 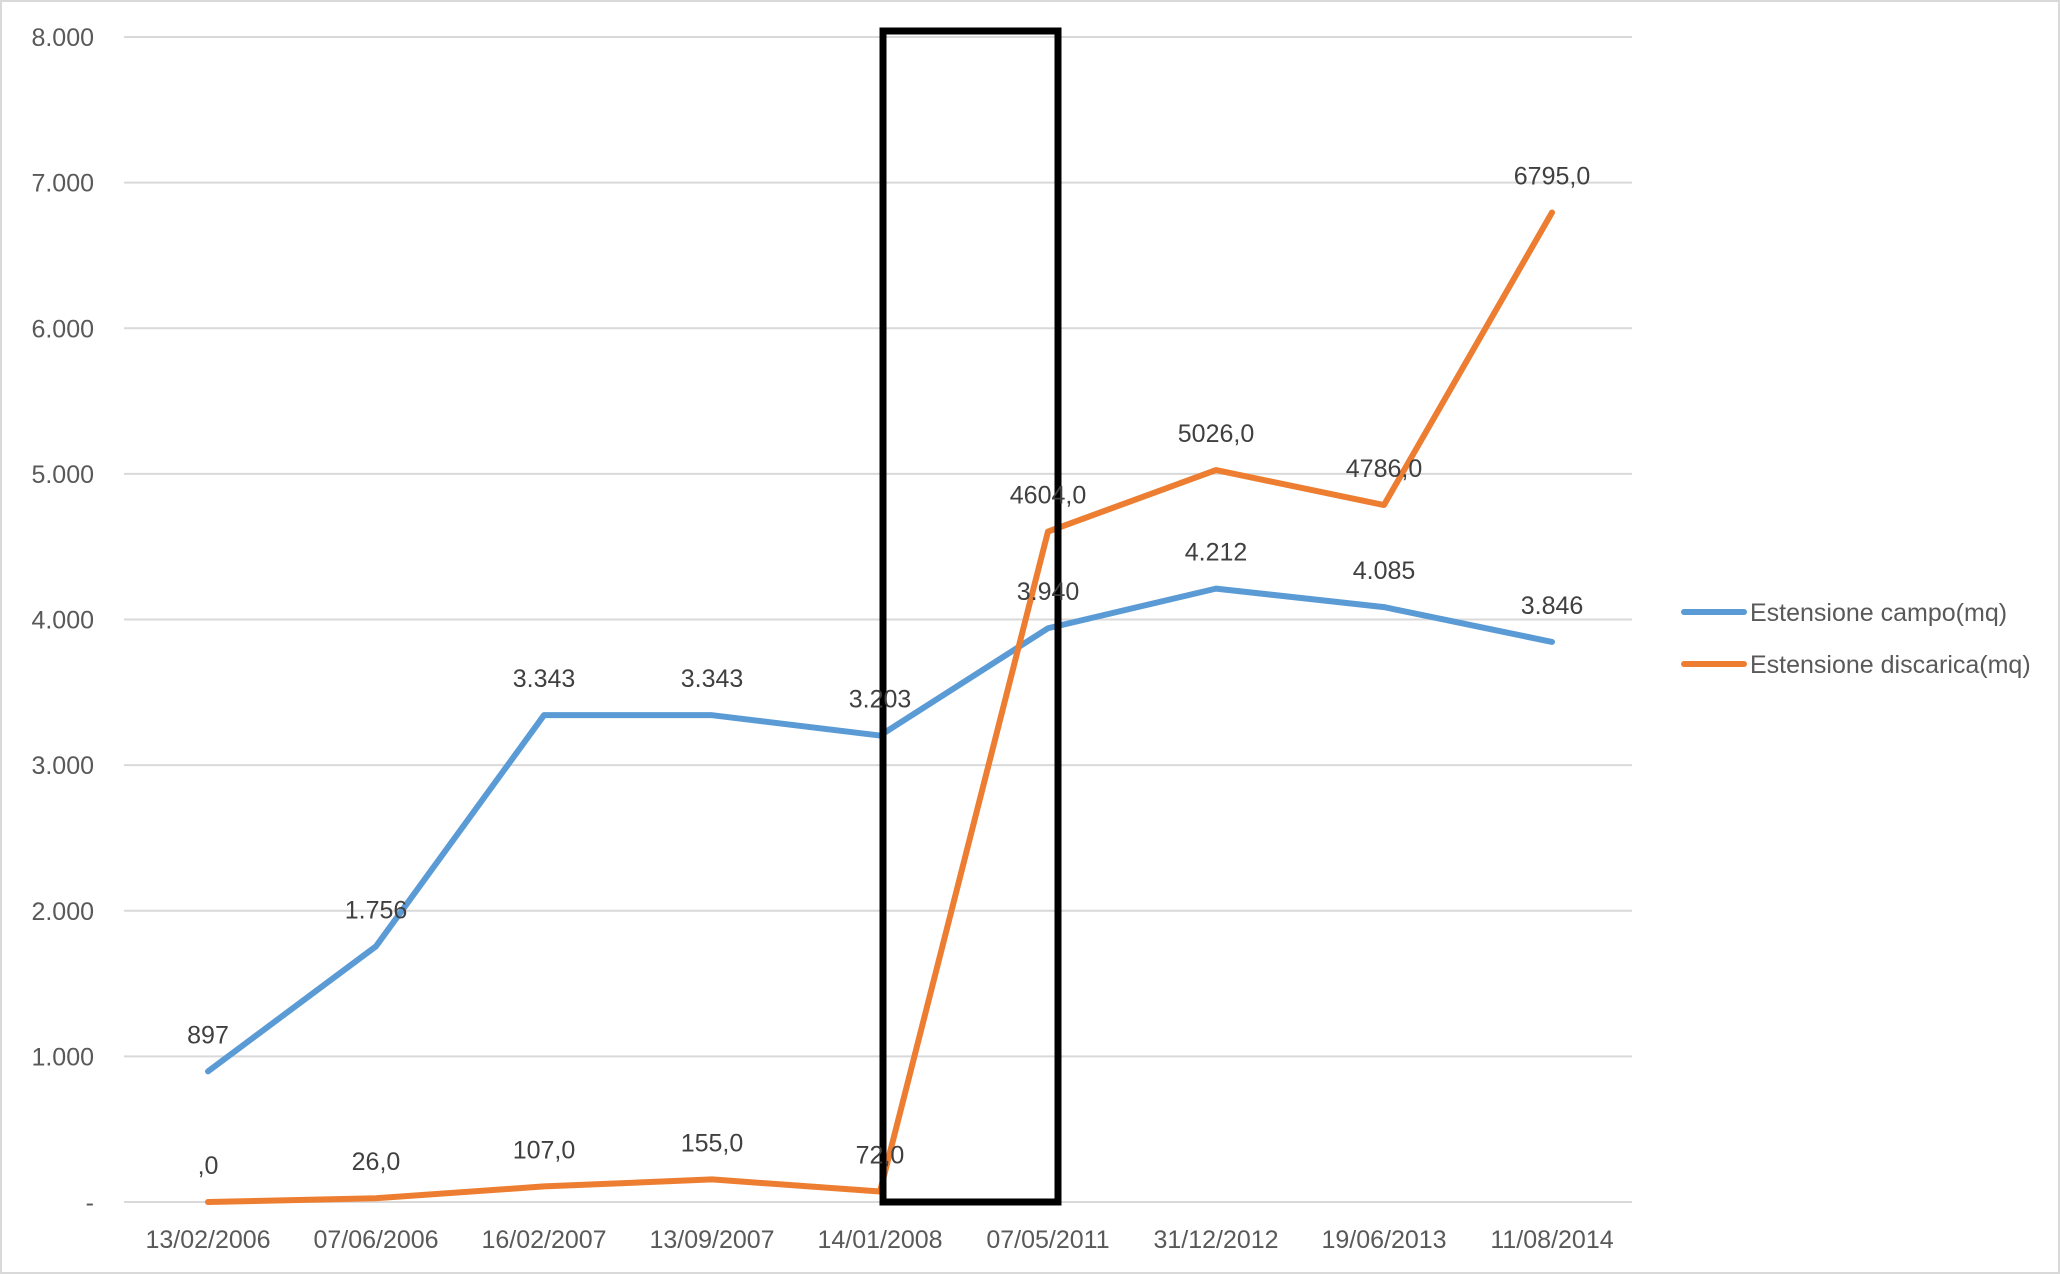 What do you see at coordinates (62, 475) in the screenshot?
I see `y-tick-label: 5.000` at bounding box center [62, 475].